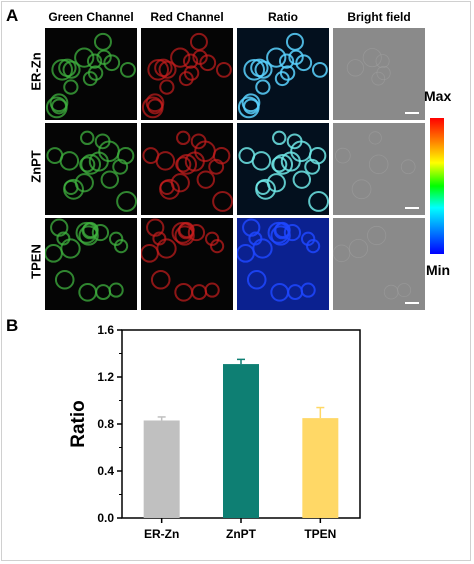 Image resolution: width=474 pixels, height=564 pixels. Describe the element at coordinates (161, 469) in the screenshot. I see `bar-er-zn` at that location.